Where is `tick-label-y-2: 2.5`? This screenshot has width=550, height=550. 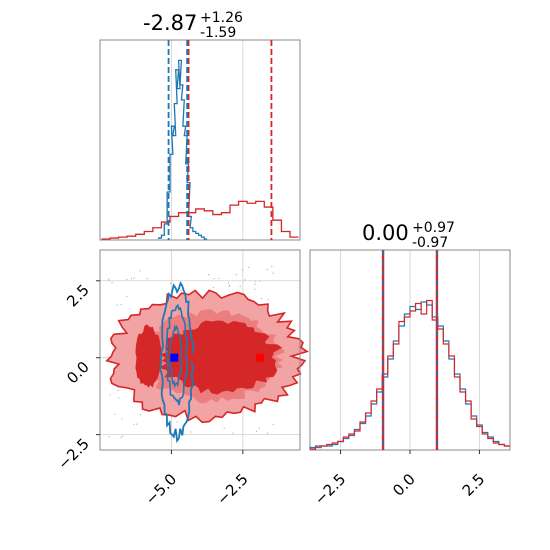
tick-label-y-2: 2.5 is located at coordinates (78, 296).